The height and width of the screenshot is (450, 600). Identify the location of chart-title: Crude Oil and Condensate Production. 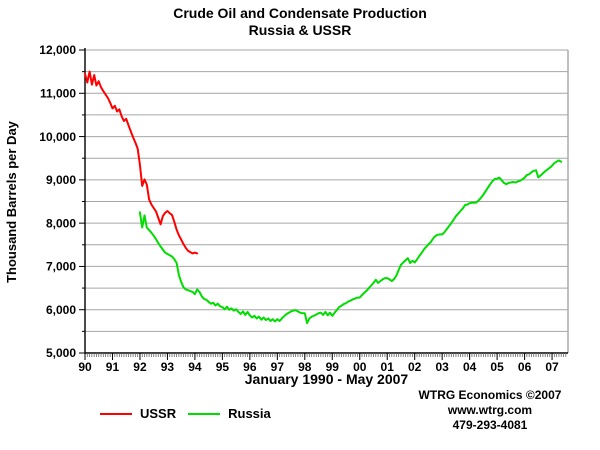
(300, 13).